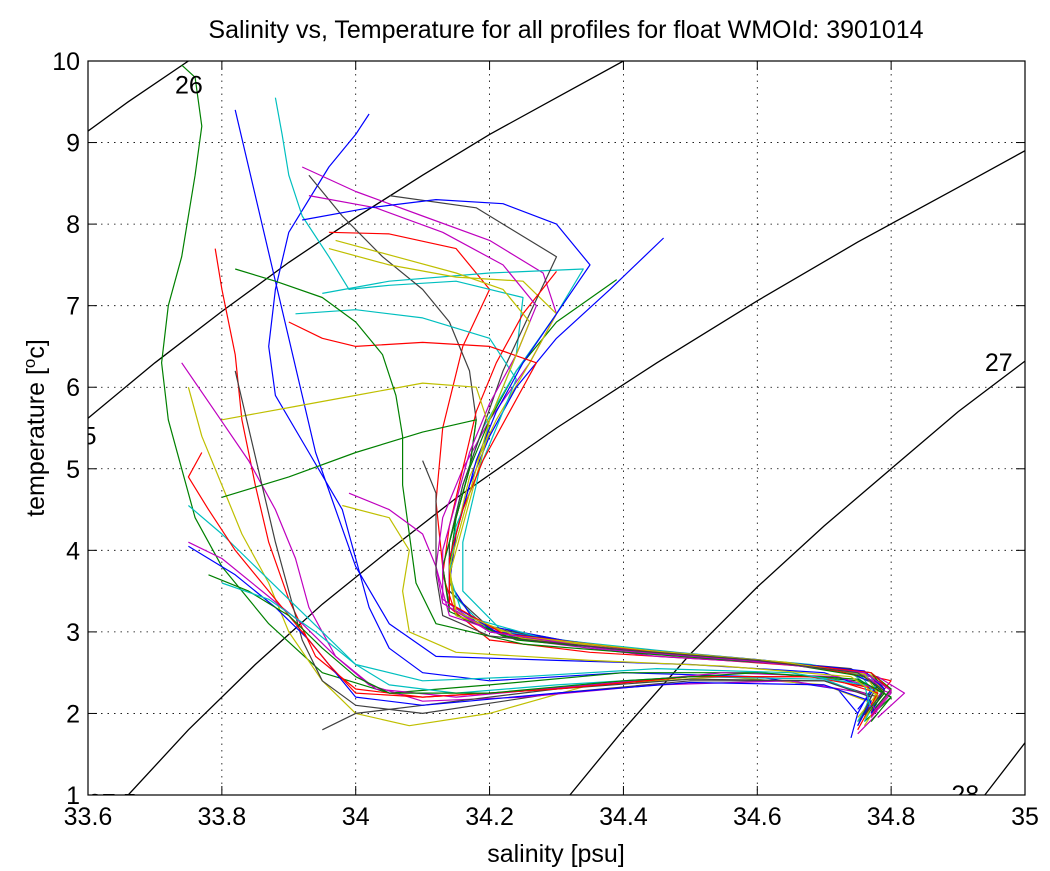 The height and width of the screenshot is (871, 1050). Describe the element at coordinates (35, 428) in the screenshot. I see `y-axis-label: temperature [oc]` at that location.